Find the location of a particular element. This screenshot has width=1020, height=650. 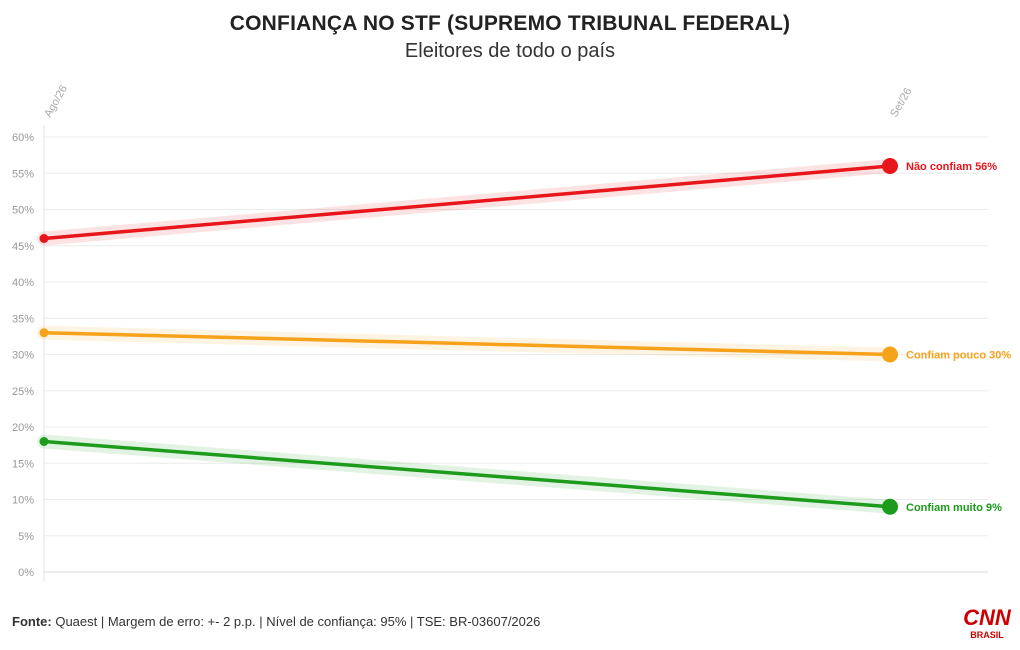

y-tick-label: 0% is located at coordinates (26, 573).